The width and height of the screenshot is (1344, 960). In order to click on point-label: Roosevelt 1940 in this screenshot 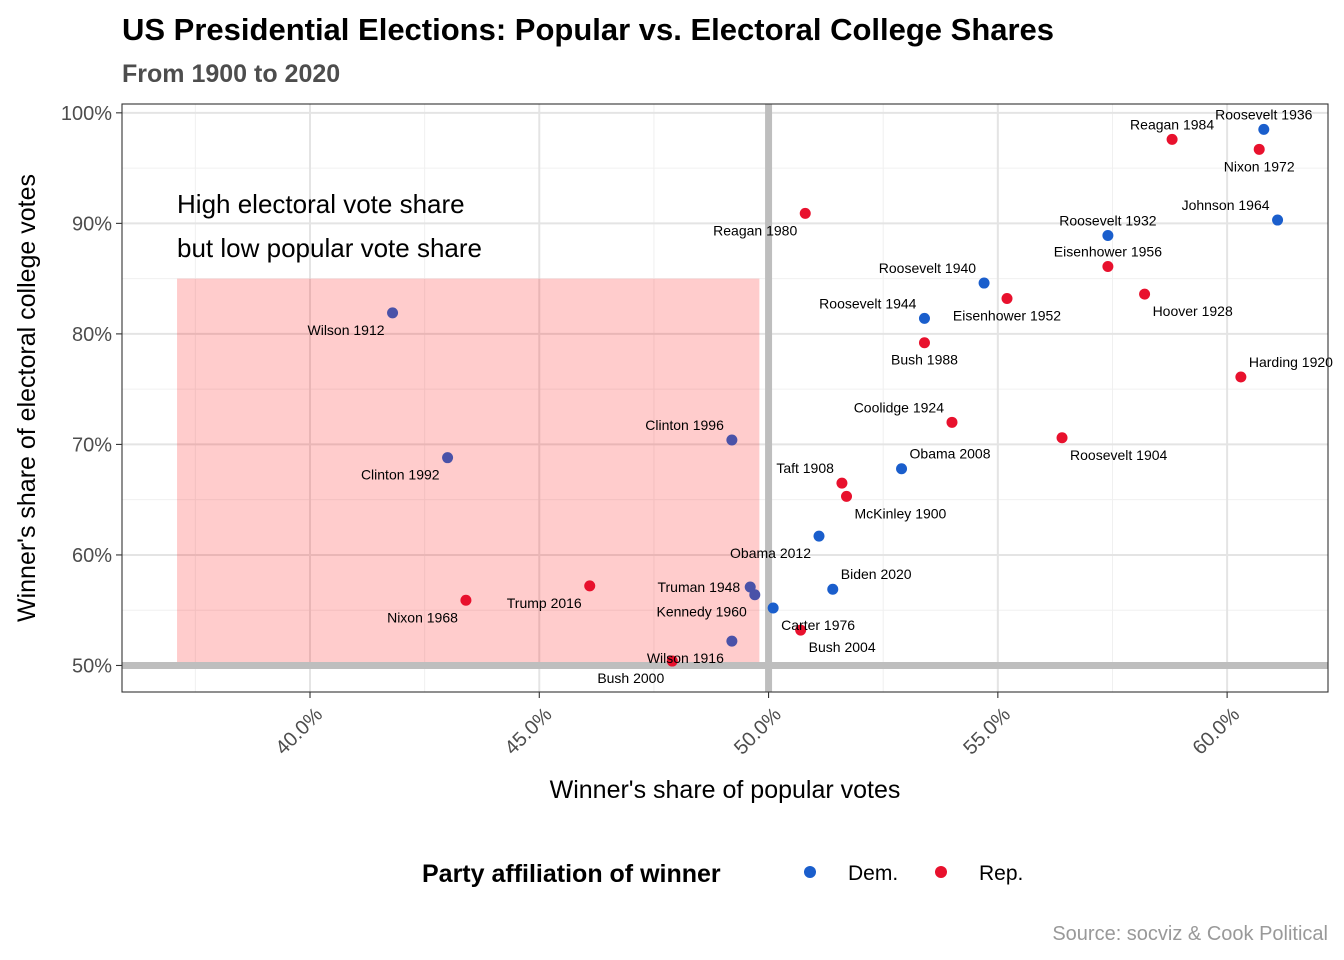, I will do `click(928, 268)`.